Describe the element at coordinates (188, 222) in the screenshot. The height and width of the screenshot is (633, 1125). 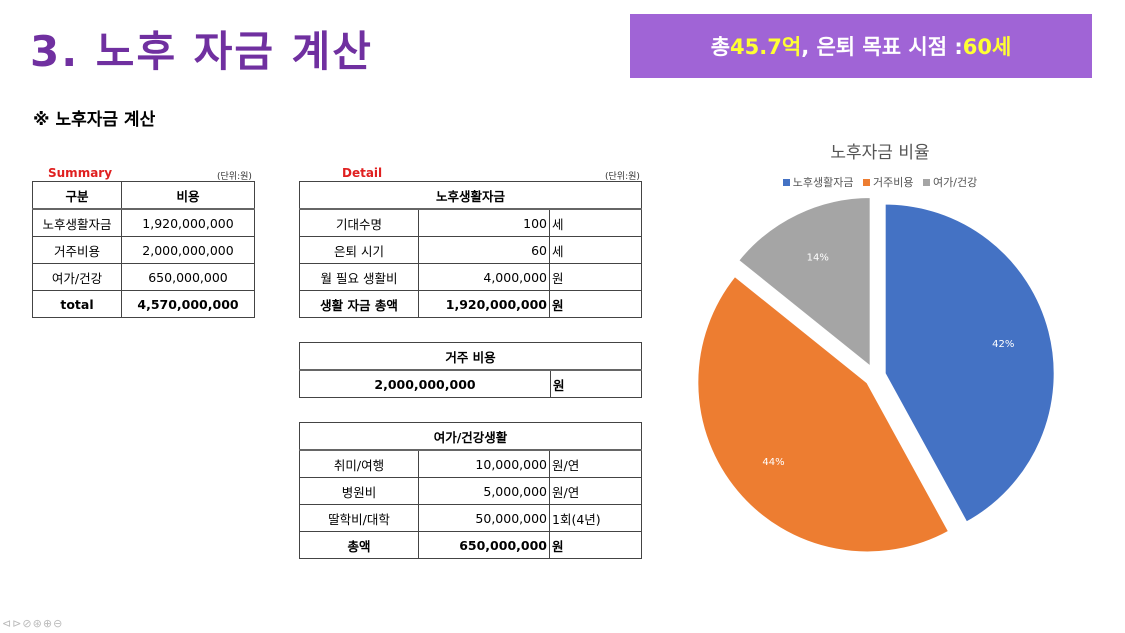
I see `amount-cell: 1,920,000,000` at that location.